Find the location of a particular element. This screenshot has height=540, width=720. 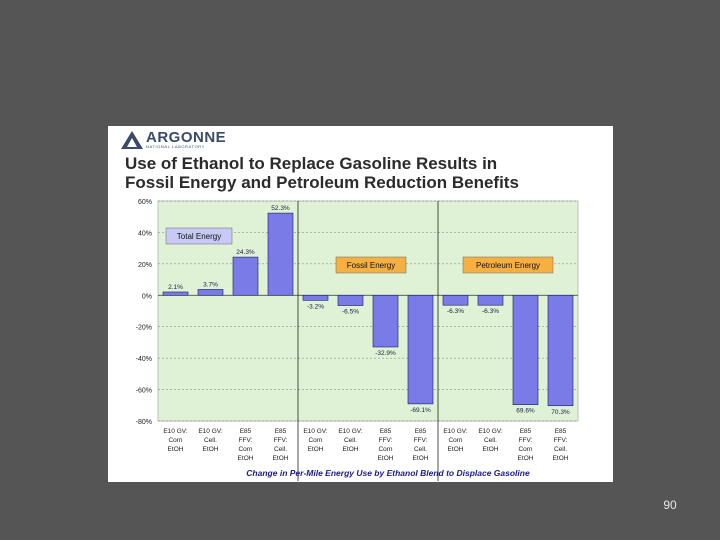

legend-total-energy-label: Total Energy is located at coordinates (199, 236).